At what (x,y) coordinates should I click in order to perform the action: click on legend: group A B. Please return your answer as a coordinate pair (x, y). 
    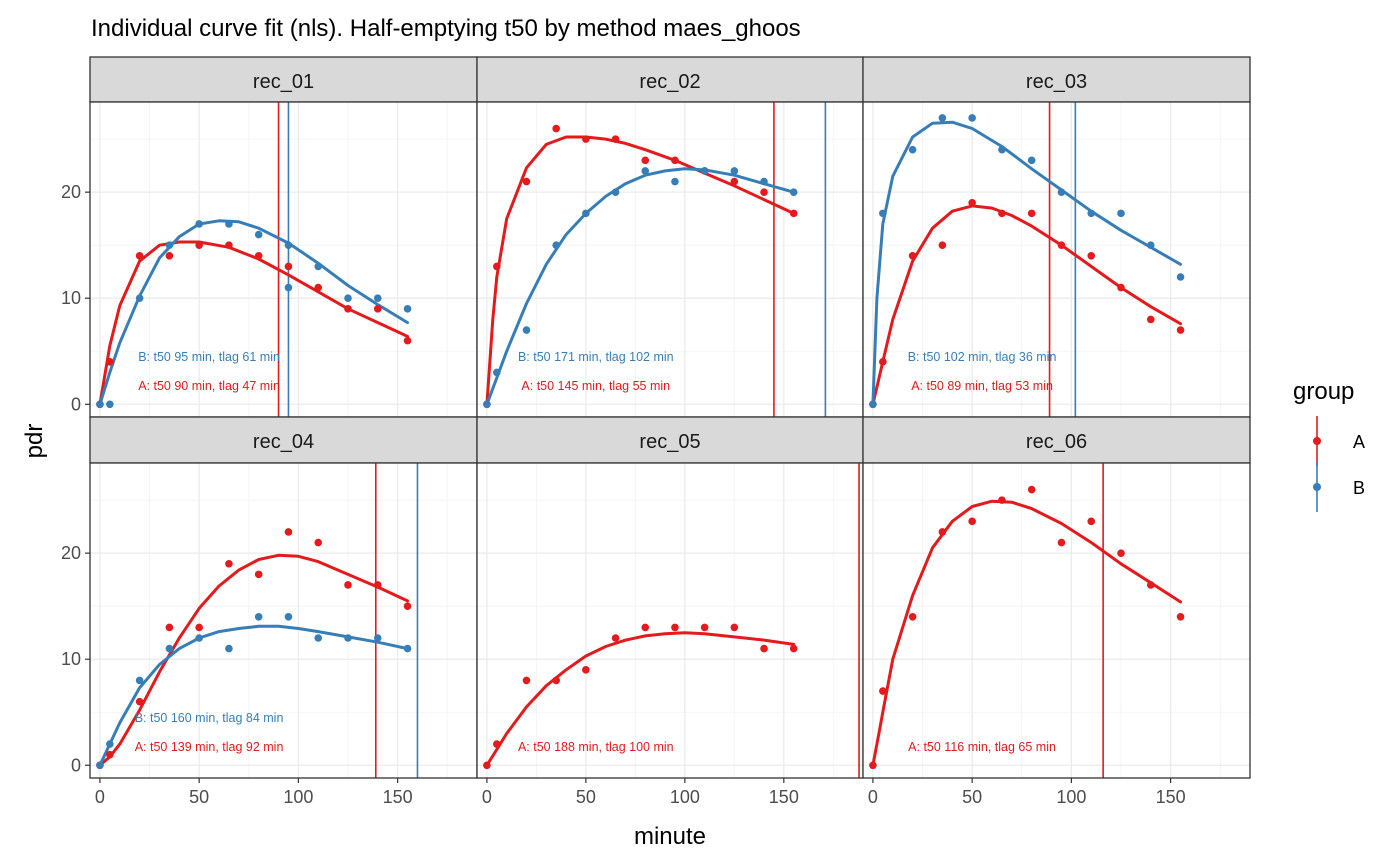
    Looking at the image, I should click on (1329, 445).